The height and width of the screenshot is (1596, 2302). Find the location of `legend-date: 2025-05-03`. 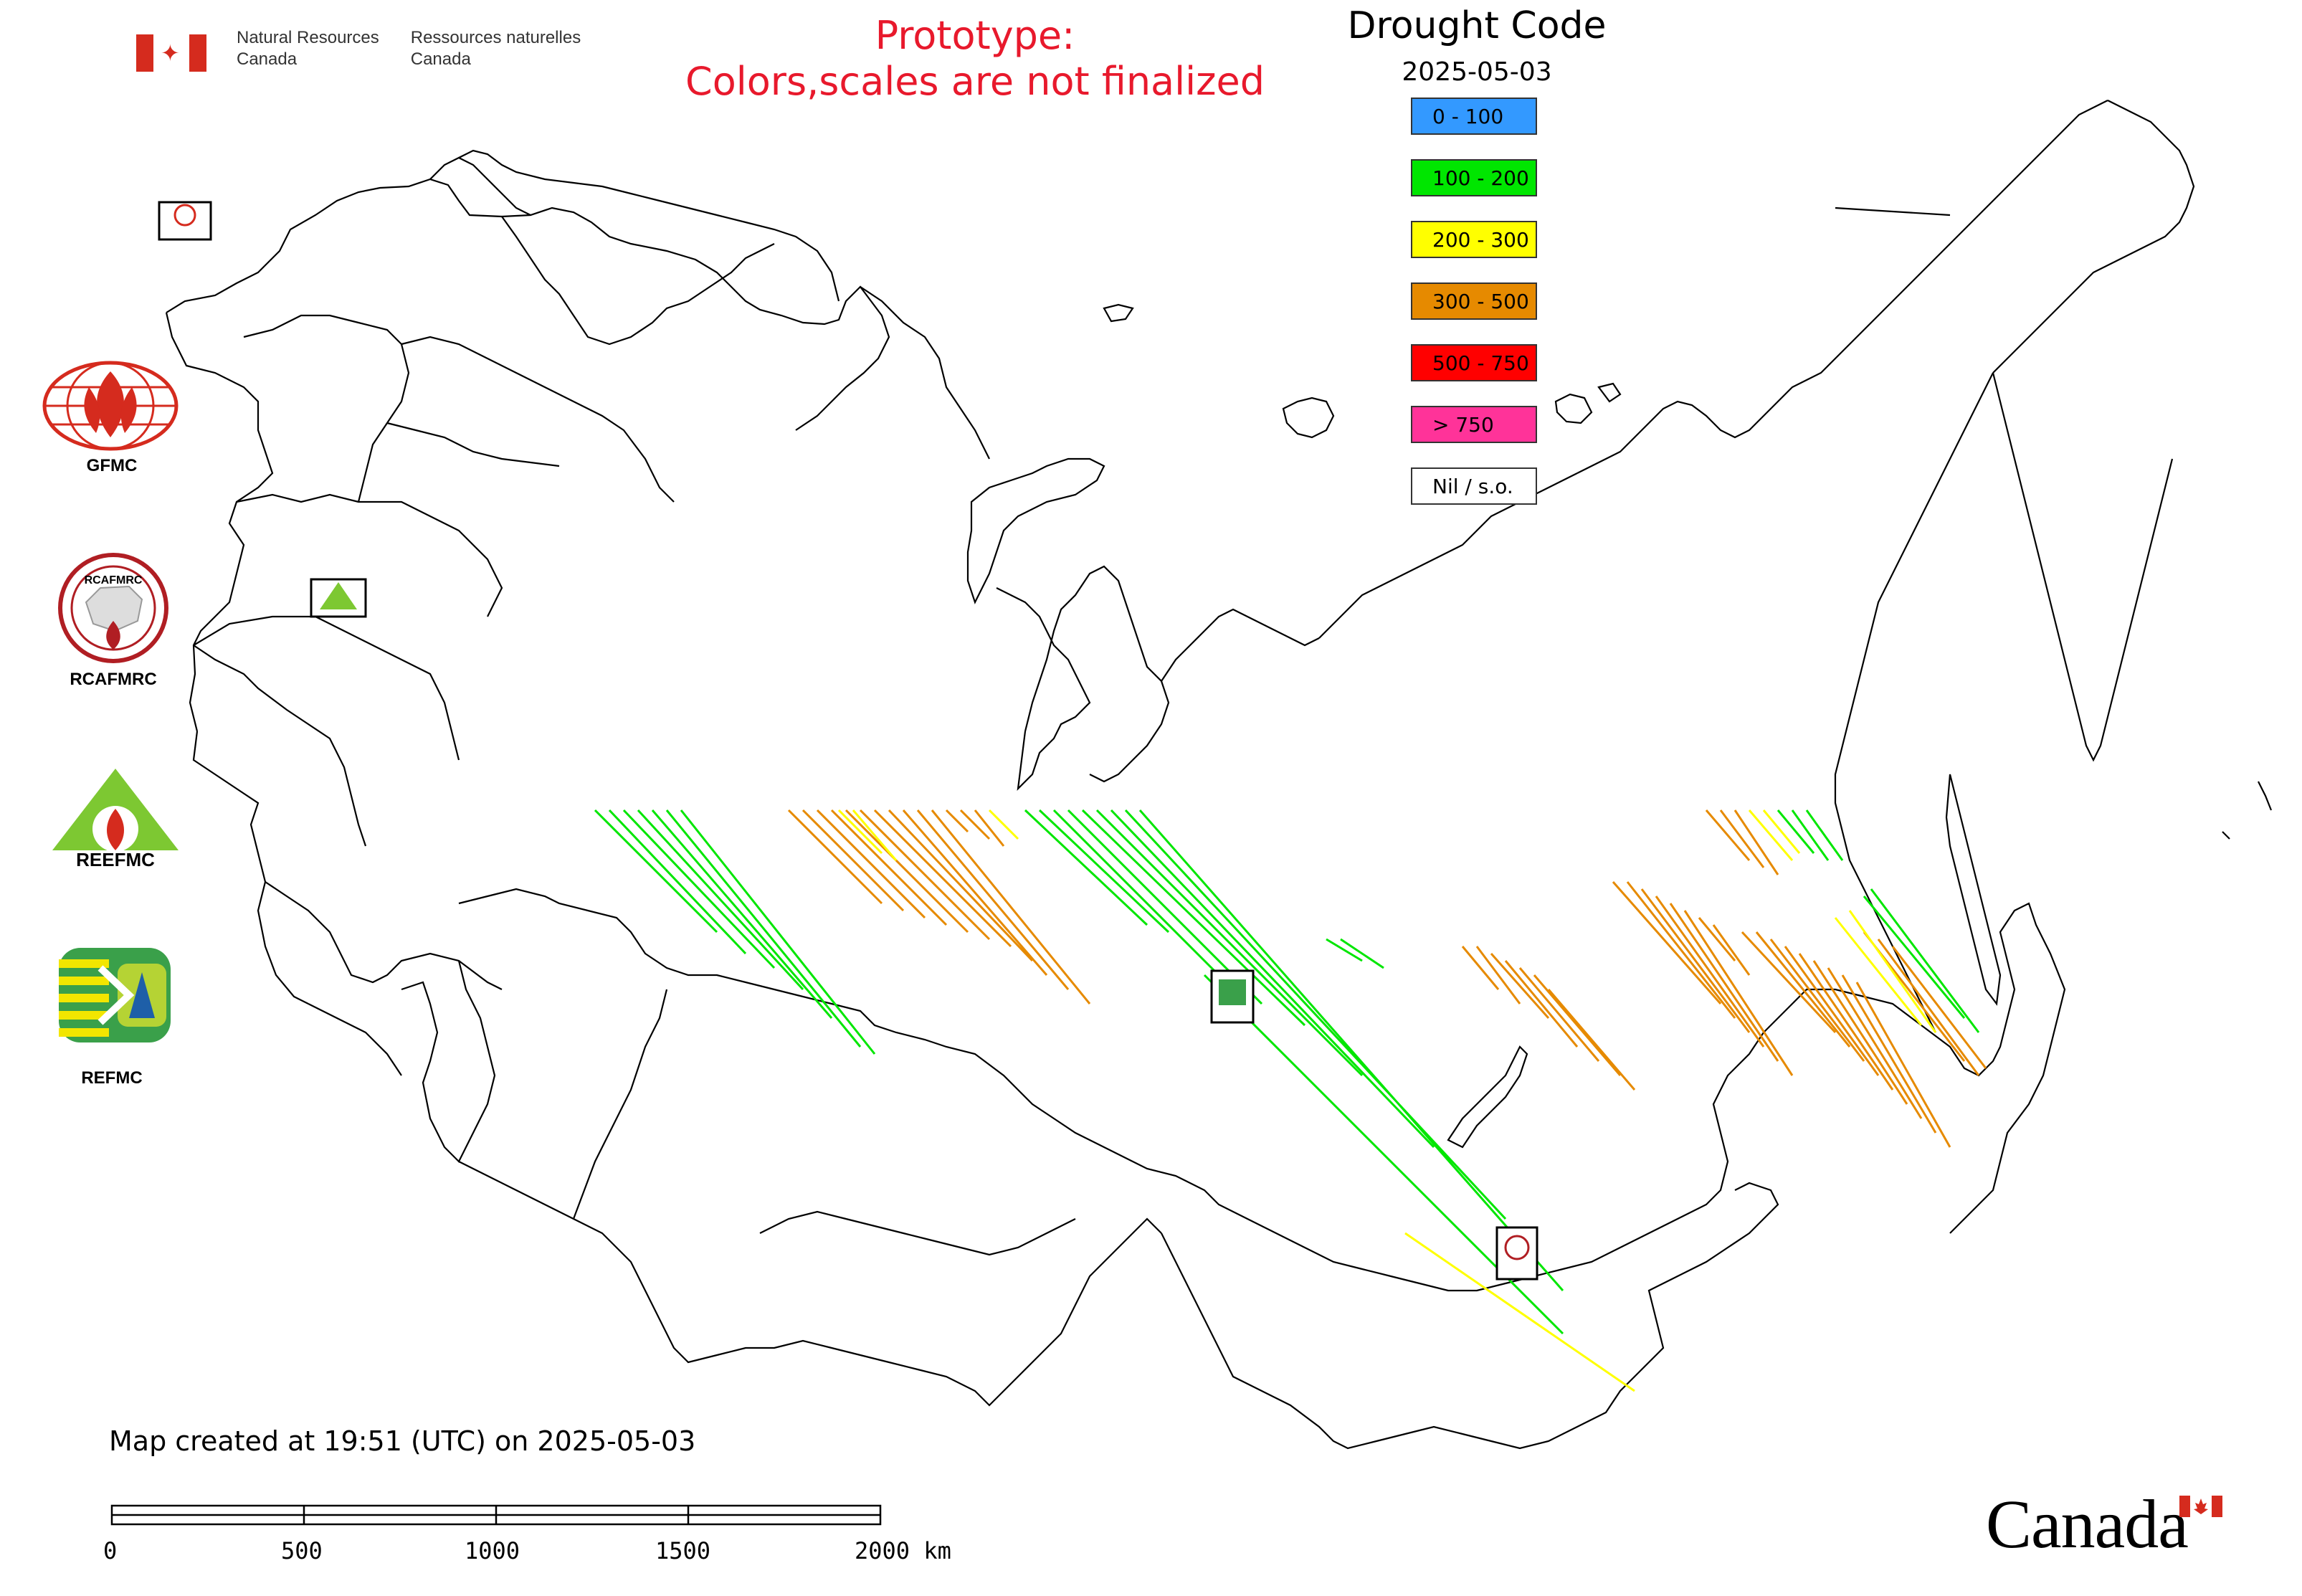

legend-date: 2025-05-03 is located at coordinates (1477, 72).